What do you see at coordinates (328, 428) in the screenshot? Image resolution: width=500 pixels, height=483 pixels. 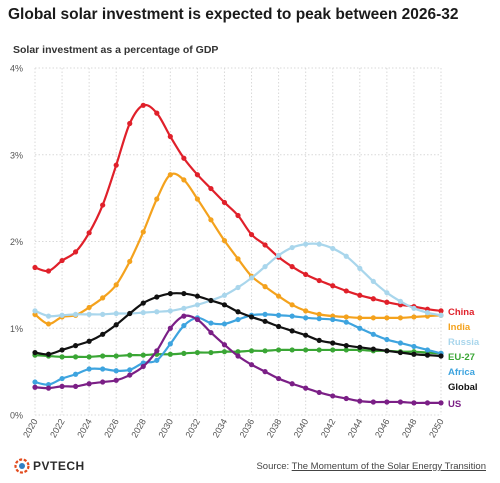 I see `x-tick-label: 2042` at bounding box center [328, 428].